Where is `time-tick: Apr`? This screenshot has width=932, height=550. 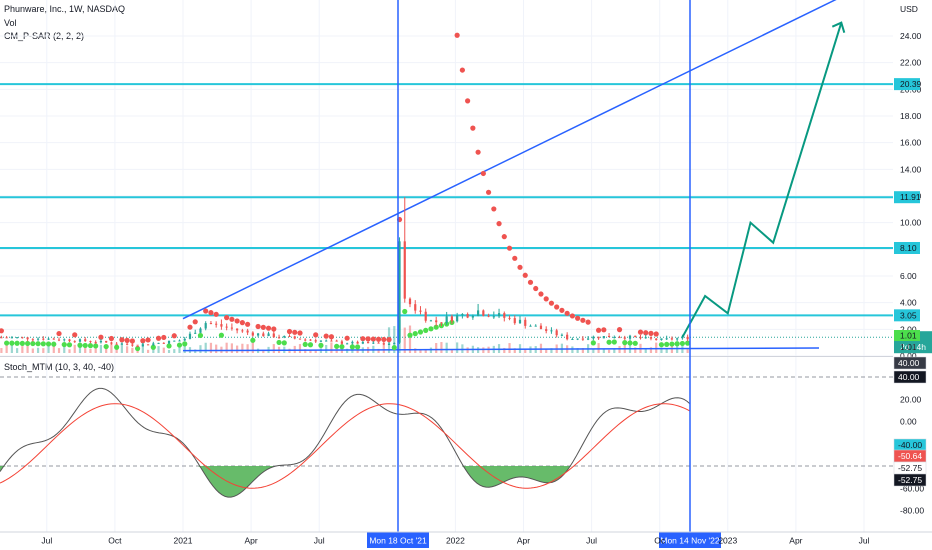 time-tick: Apr is located at coordinates (250, 541).